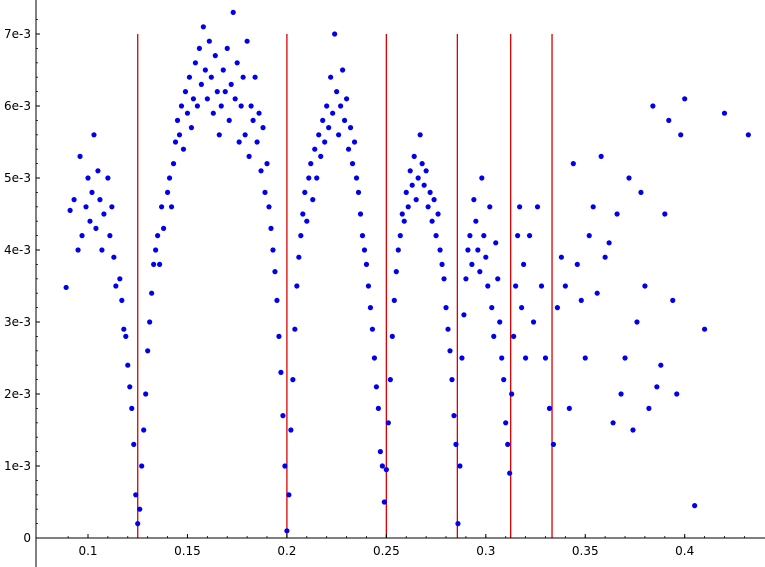 This screenshot has height=567, width=765. I want to click on y-tick-label: 7e-3, so click(17, 34).